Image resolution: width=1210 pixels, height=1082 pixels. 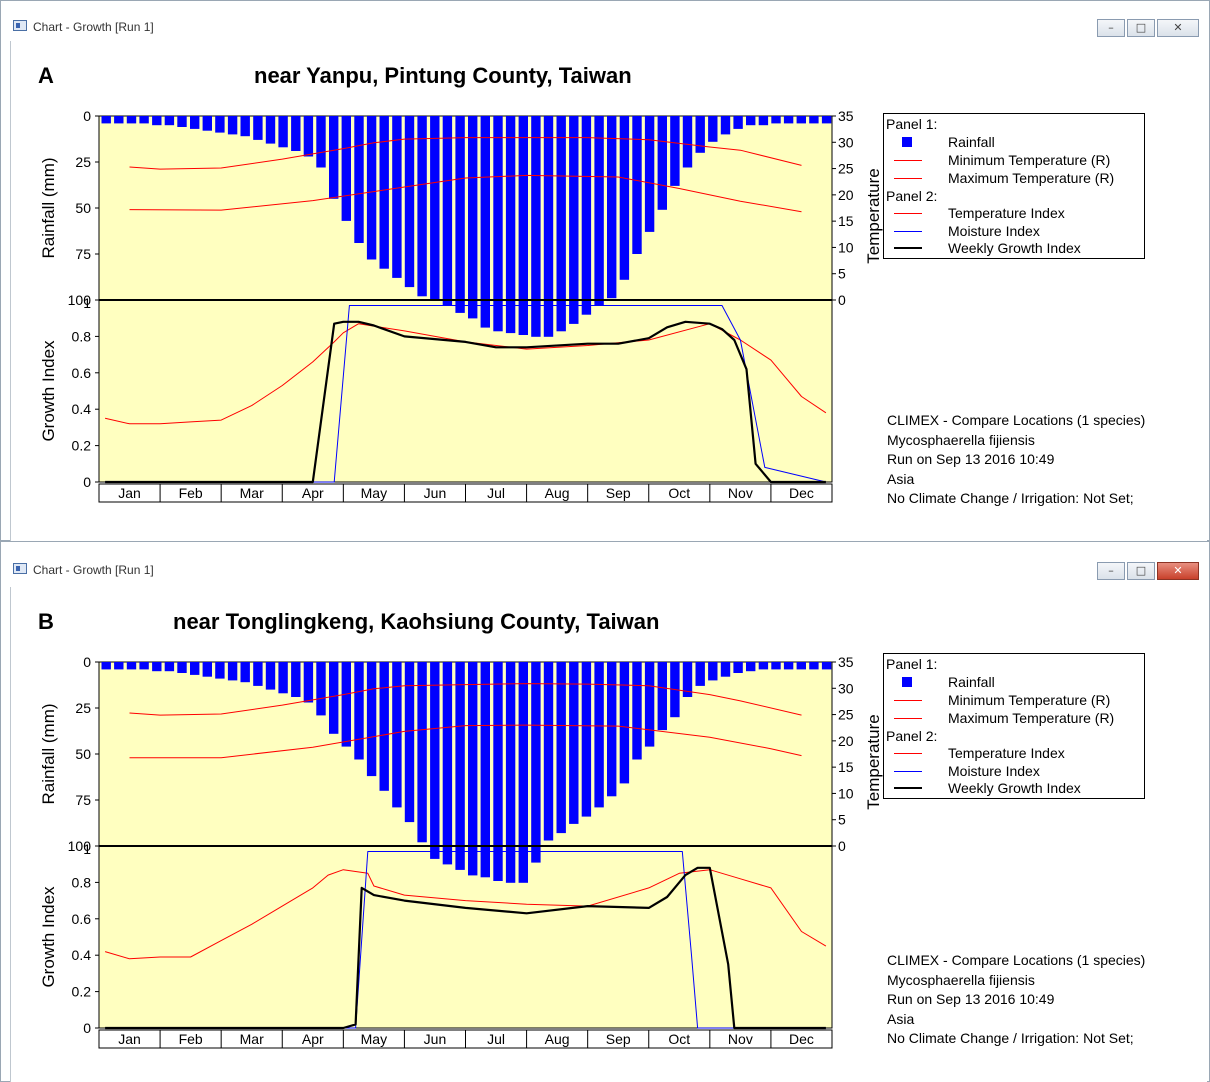 What do you see at coordinates (93, 27) in the screenshot?
I see `window-title: Chart - Growth [Run 1]` at bounding box center [93, 27].